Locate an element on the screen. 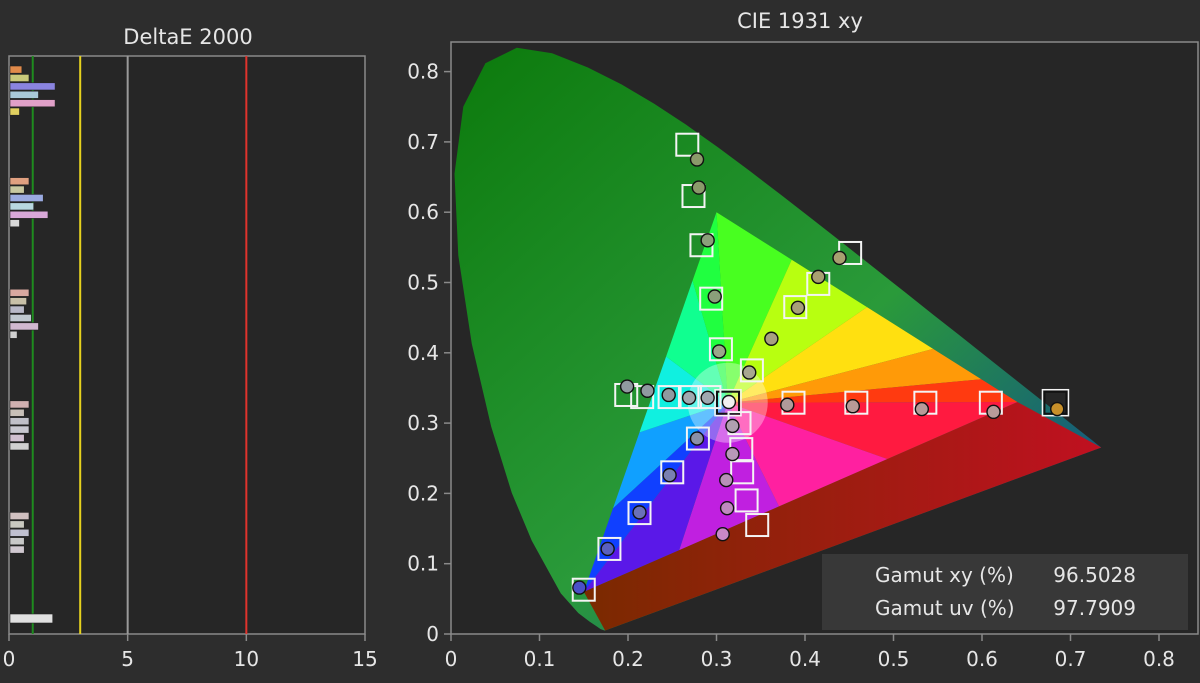 This screenshot has width=1200, height=683. cie-y-ticks: 0 0.1 0.2 0.3 0.4 0.5 0.6 0.7 0.8 is located at coordinates (429, 353).